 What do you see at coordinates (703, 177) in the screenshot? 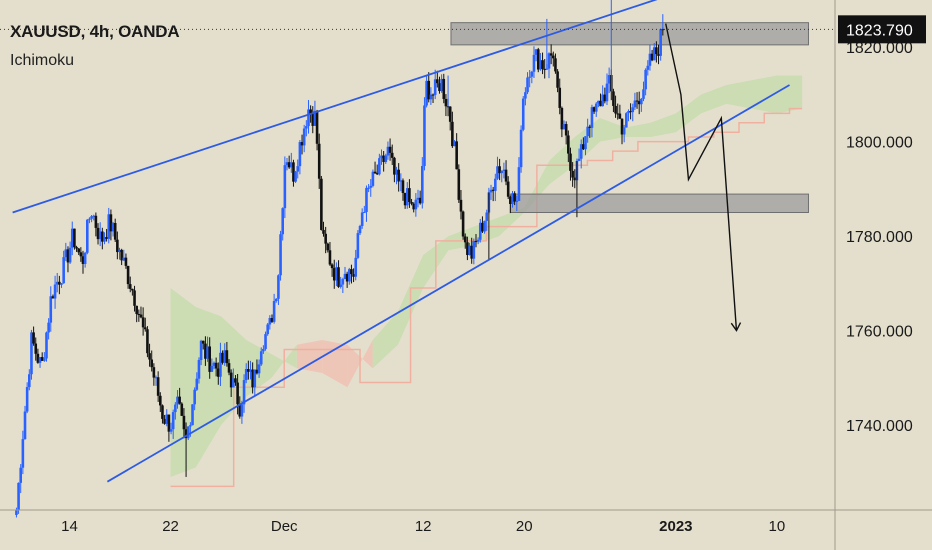
I see `projection-path` at bounding box center [703, 177].